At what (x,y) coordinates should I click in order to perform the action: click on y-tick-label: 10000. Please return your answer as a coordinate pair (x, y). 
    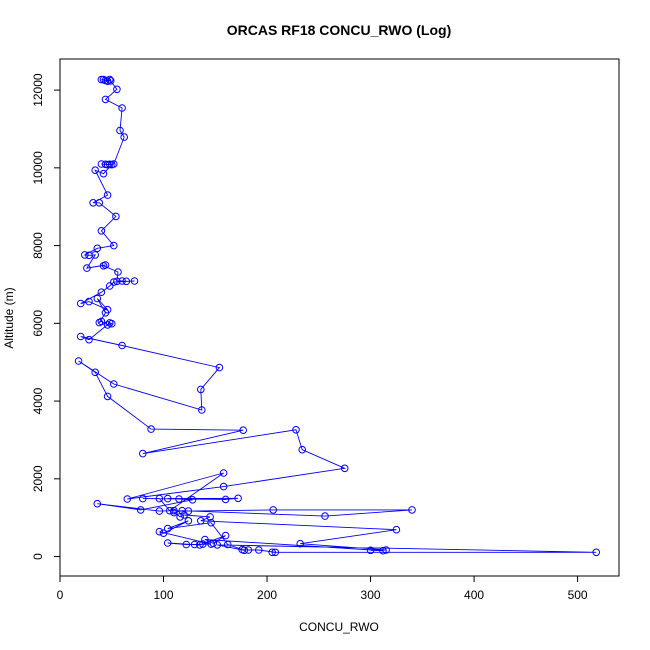
    Looking at the image, I should click on (38, 168).